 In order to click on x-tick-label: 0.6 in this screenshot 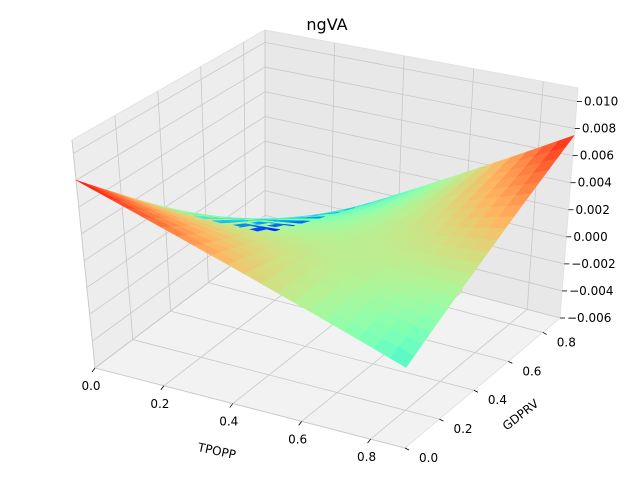, I will do `click(297, 439)`.